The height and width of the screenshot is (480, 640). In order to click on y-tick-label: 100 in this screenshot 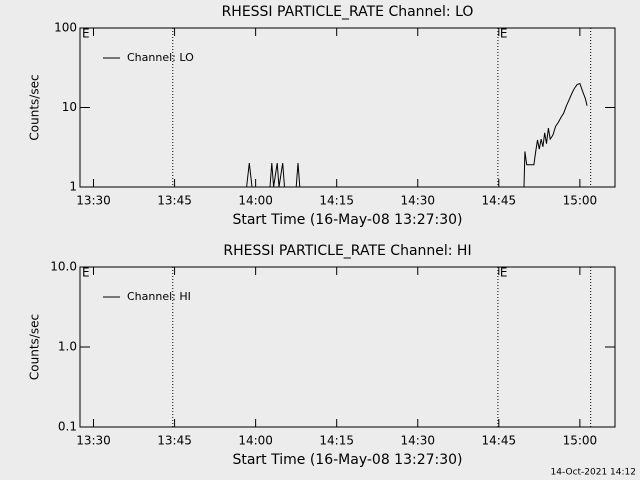, I will do `click(65, 28)`.